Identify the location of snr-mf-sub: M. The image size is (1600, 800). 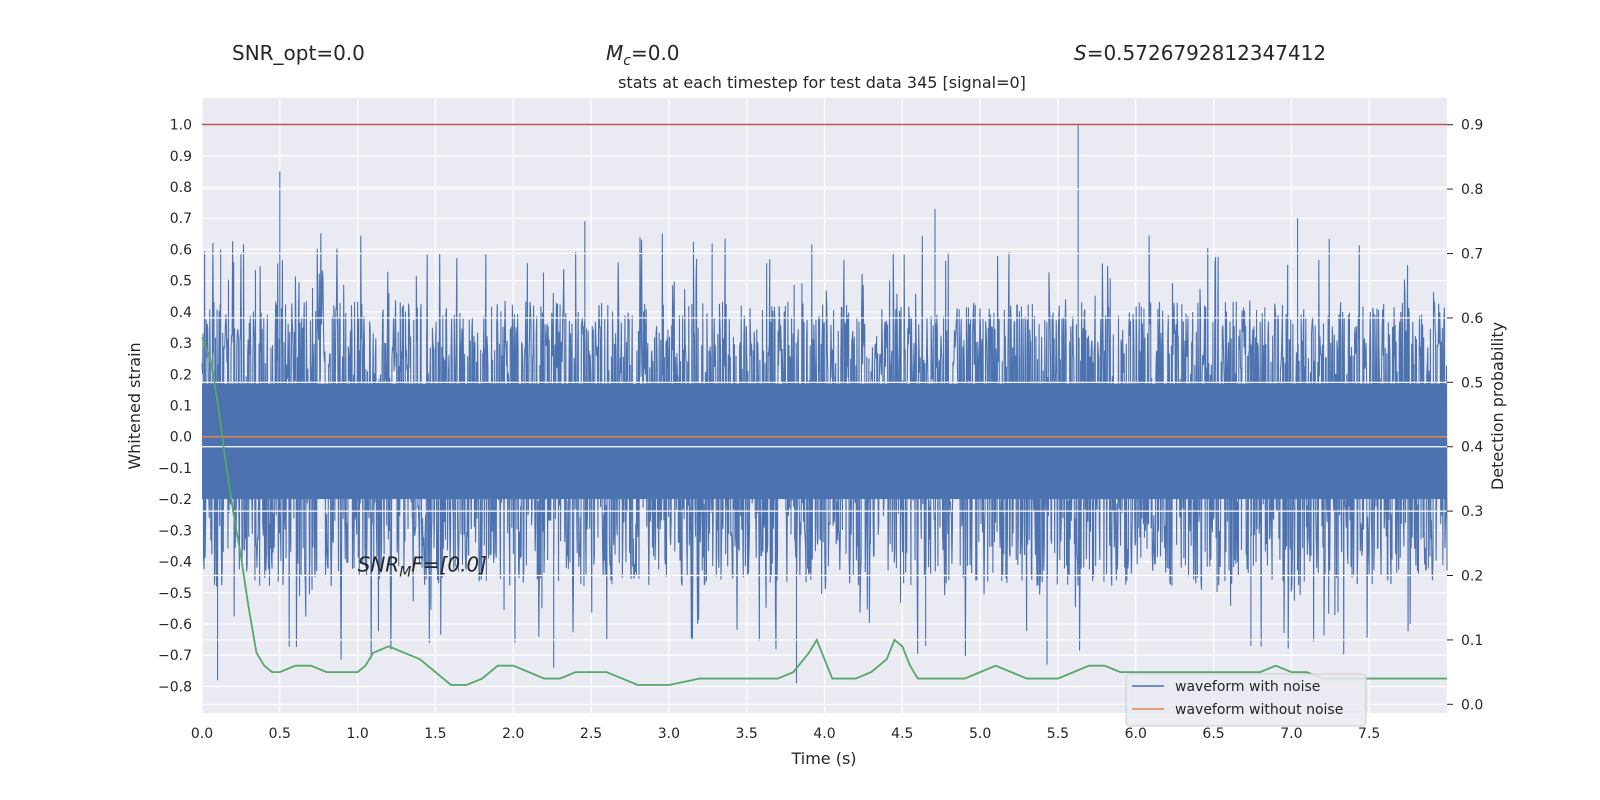
(405, 573).